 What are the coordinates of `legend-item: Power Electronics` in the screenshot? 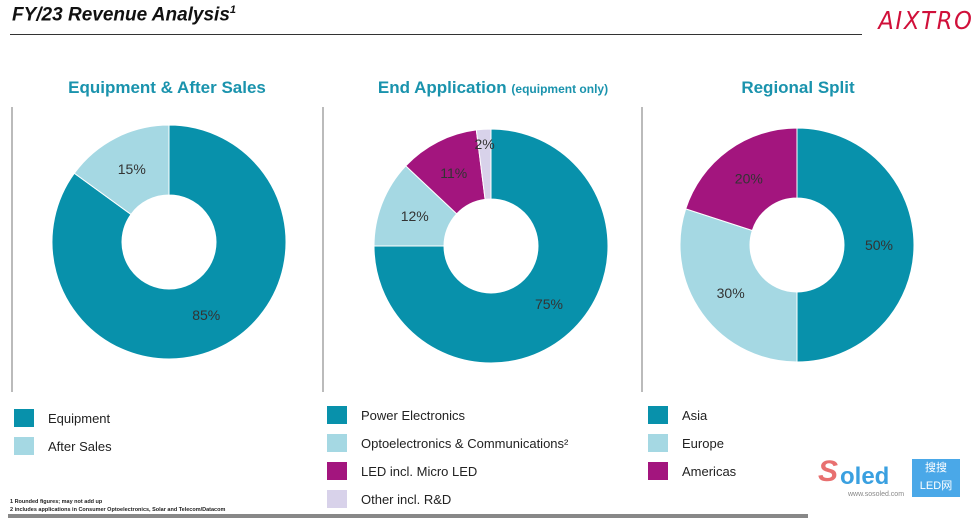 It's located at (447, 415).